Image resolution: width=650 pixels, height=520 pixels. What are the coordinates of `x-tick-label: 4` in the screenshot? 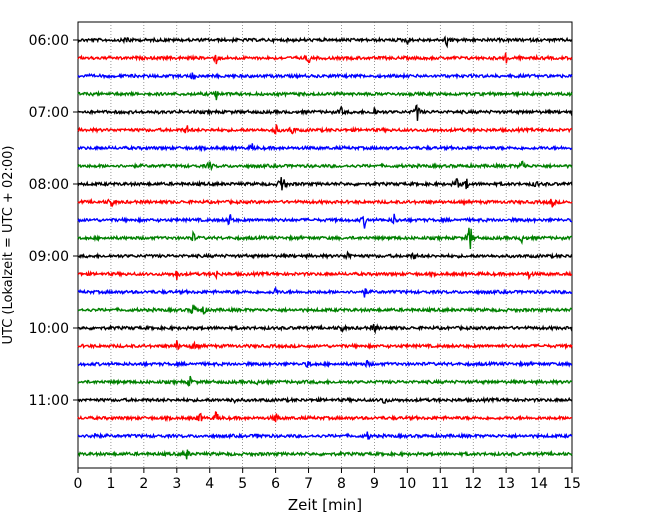 It's located at (209, 484).